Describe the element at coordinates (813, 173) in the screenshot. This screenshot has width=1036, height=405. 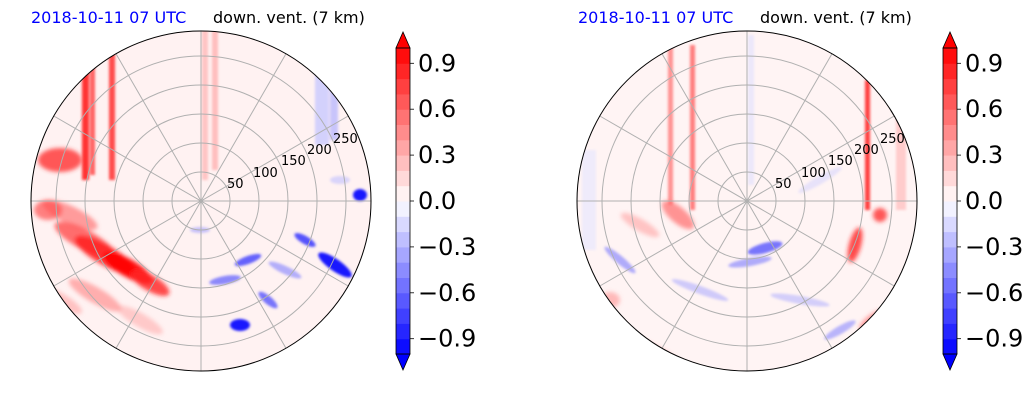
I see `panel-2-ring-label: 100` at that location.